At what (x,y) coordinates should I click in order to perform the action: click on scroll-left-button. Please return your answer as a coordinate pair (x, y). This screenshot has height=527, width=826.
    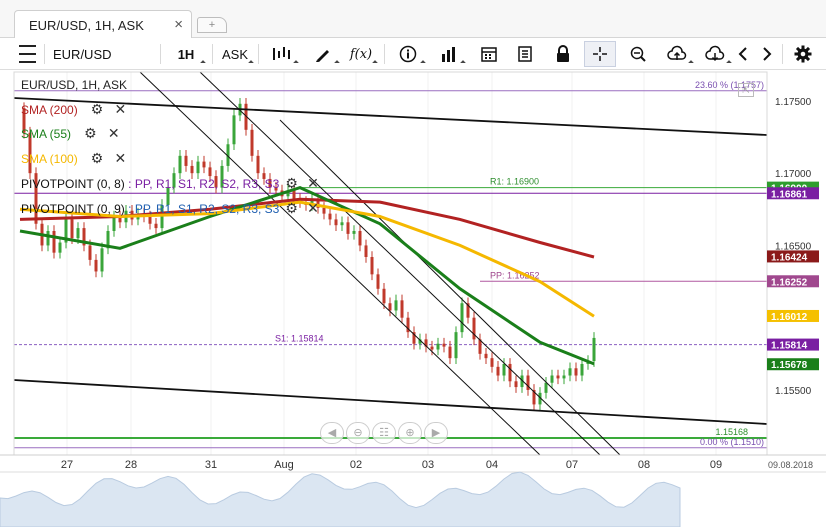
    Looking at the image, I should click on (743, 54).